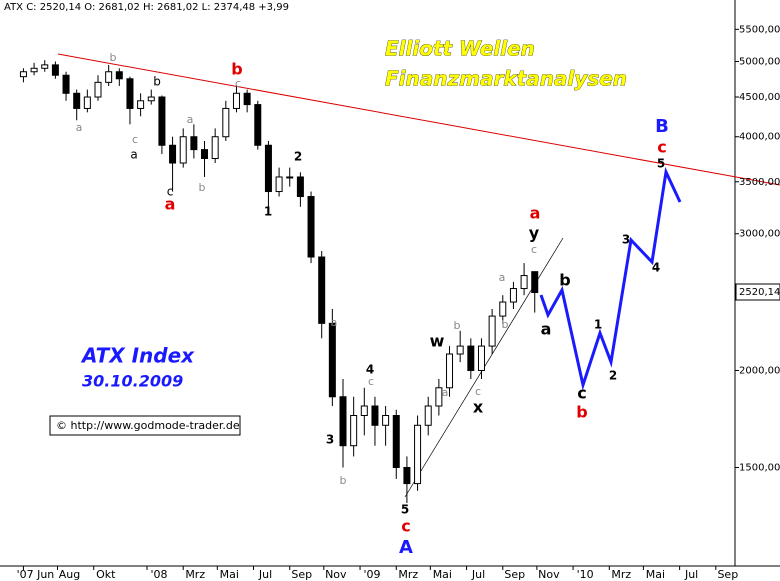 The height and width of the screenshot is (581, 780). What do you see at coordinates (759, 137) in the screenshot?
I see `y-tick-label: 4000,00` at bounding box center [759, 137].